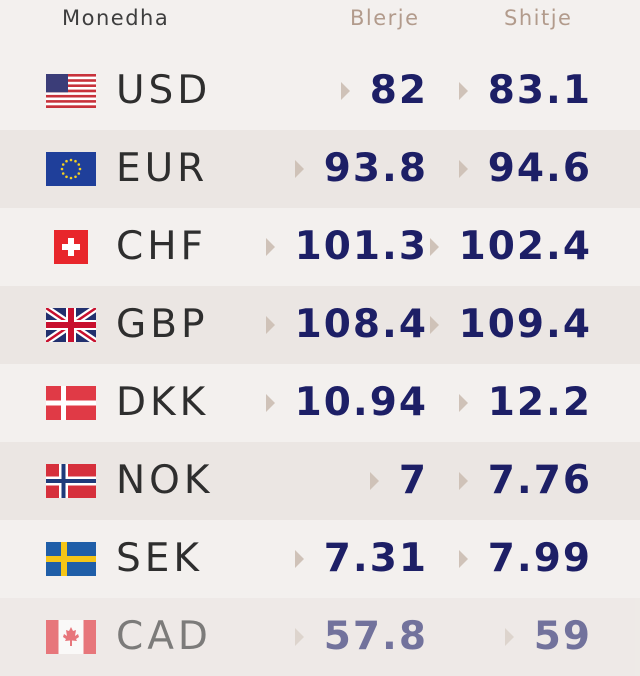 The image size is (640, 676). What do you see at coordinates (482, 168) in the screenshot?
I see `sell-cell: 94.6` at bounding box center [482, 168].